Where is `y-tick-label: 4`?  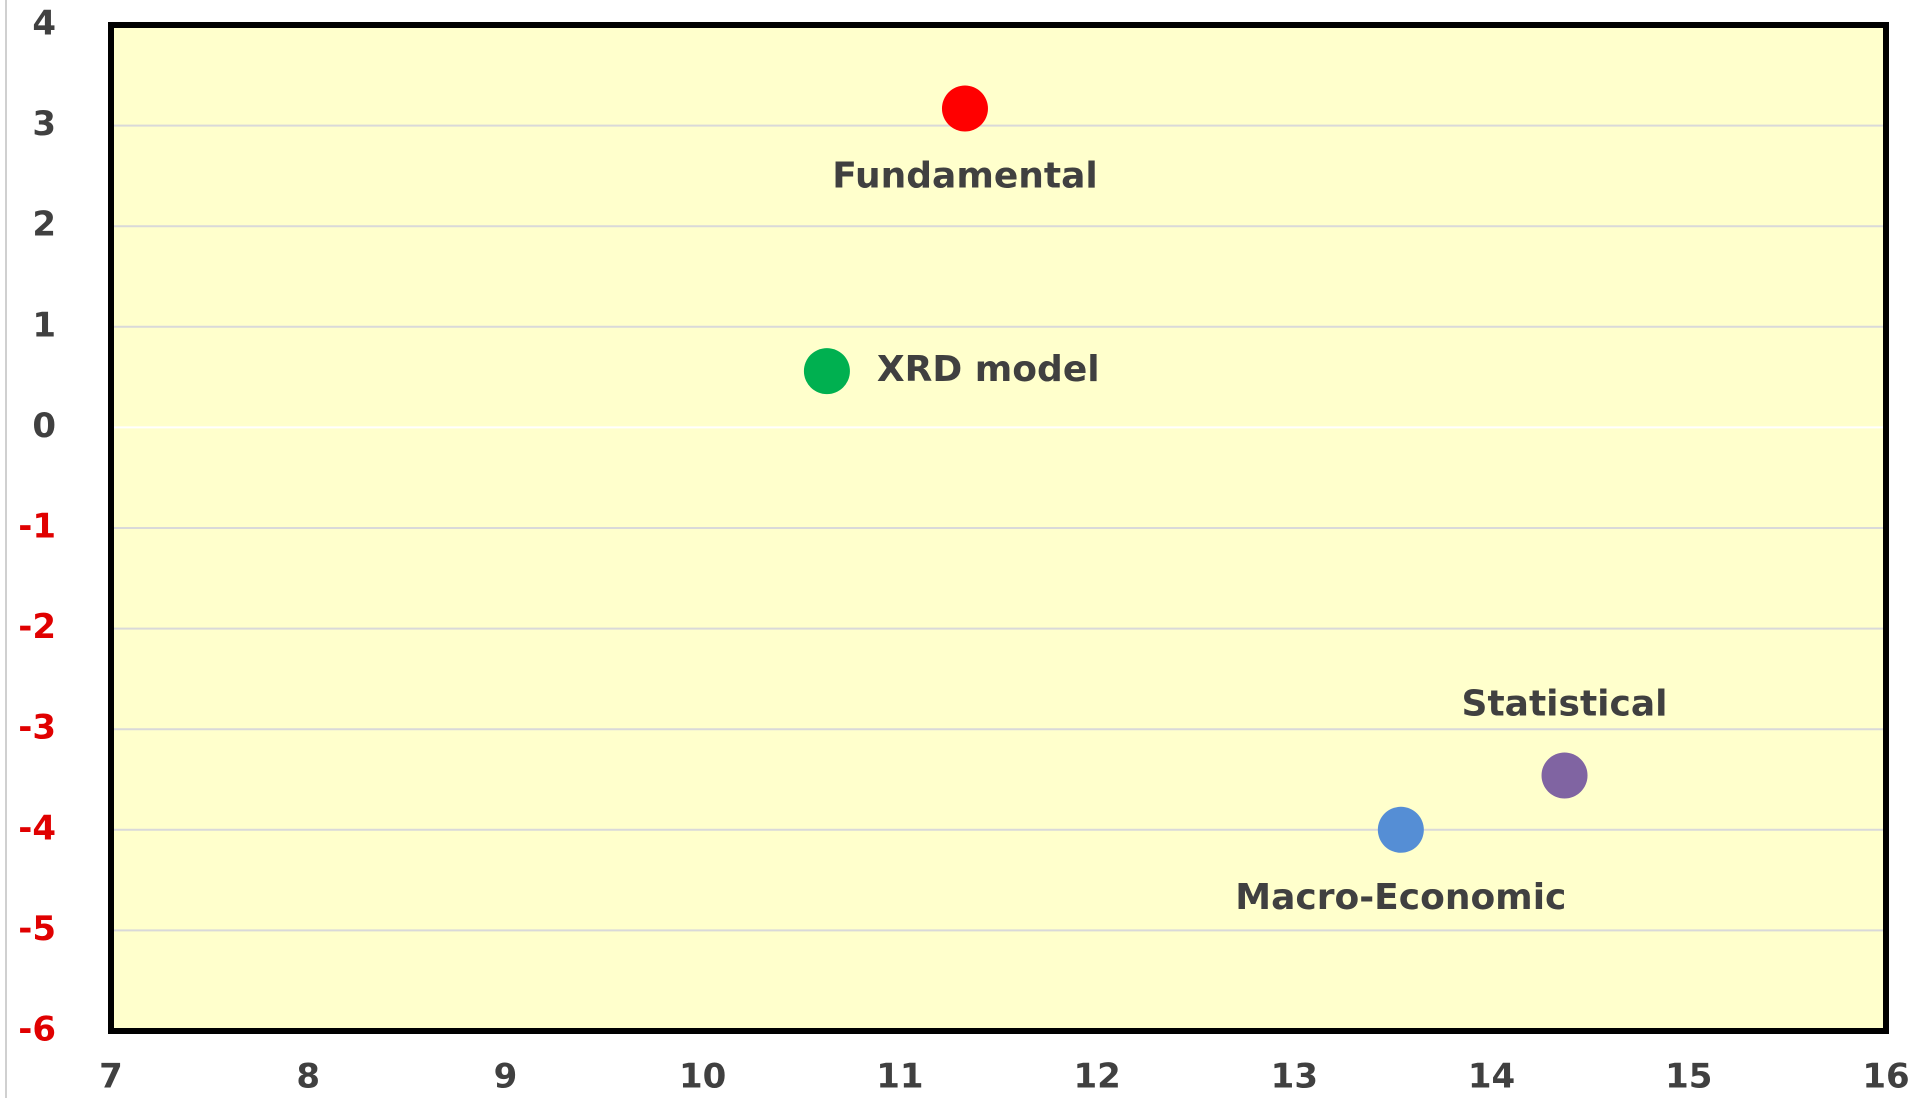
y-tick-label: 4 is located at coordinates (44, 24).